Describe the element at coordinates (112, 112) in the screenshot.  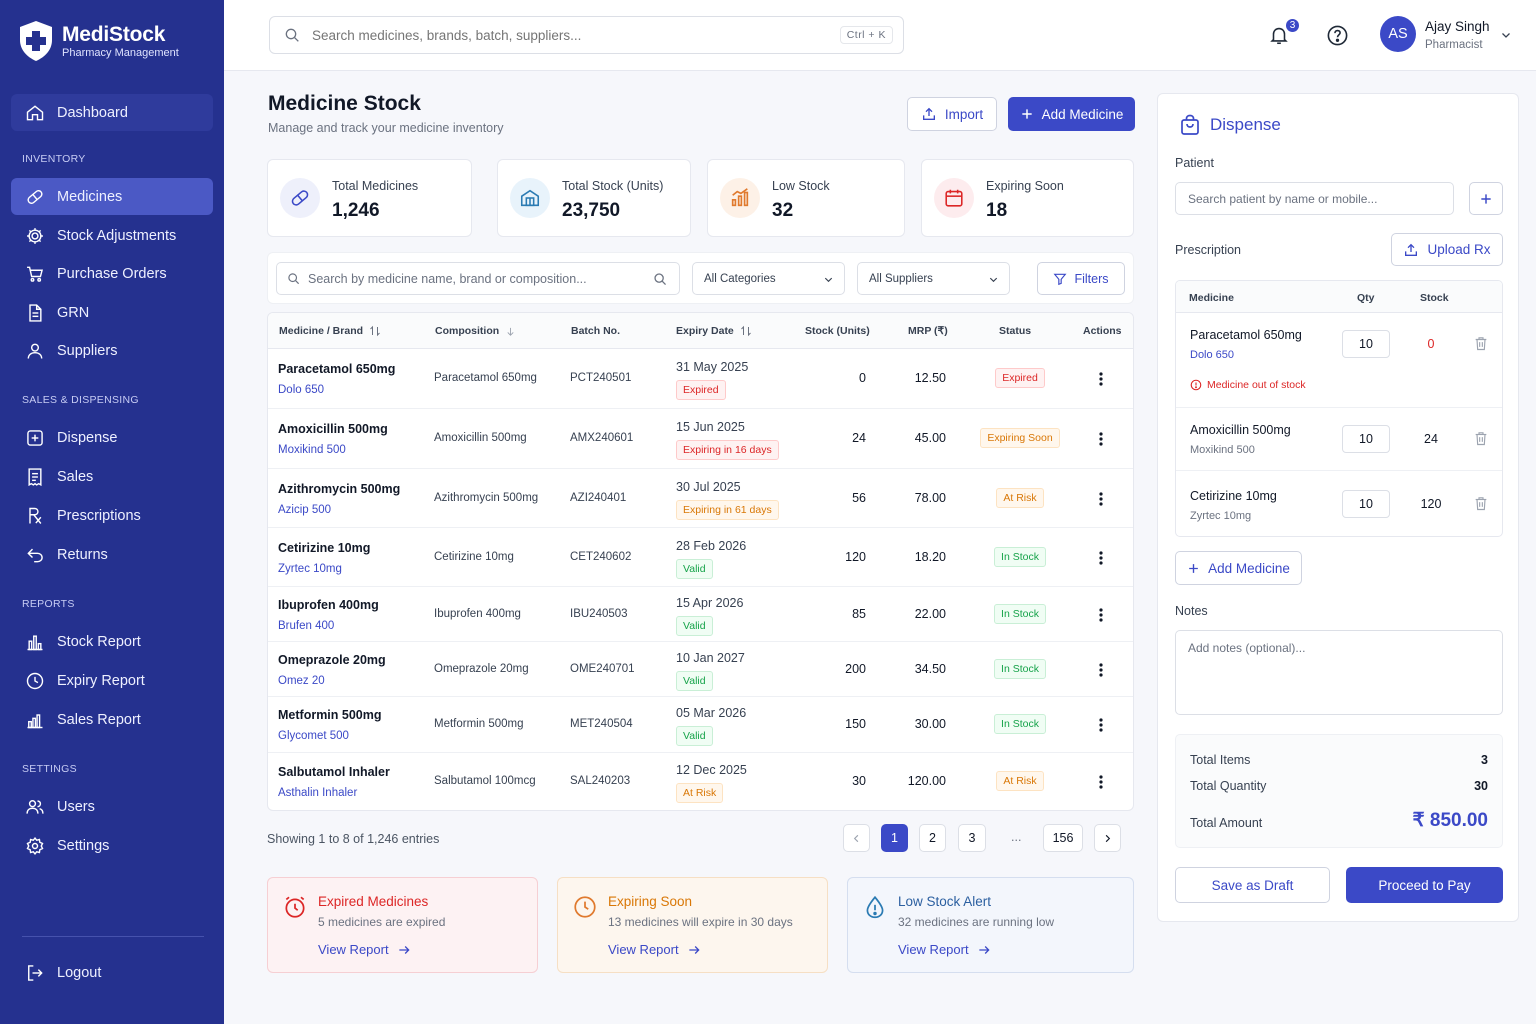
I see `sidebar-item-dashboard: Dashboard` at that location.